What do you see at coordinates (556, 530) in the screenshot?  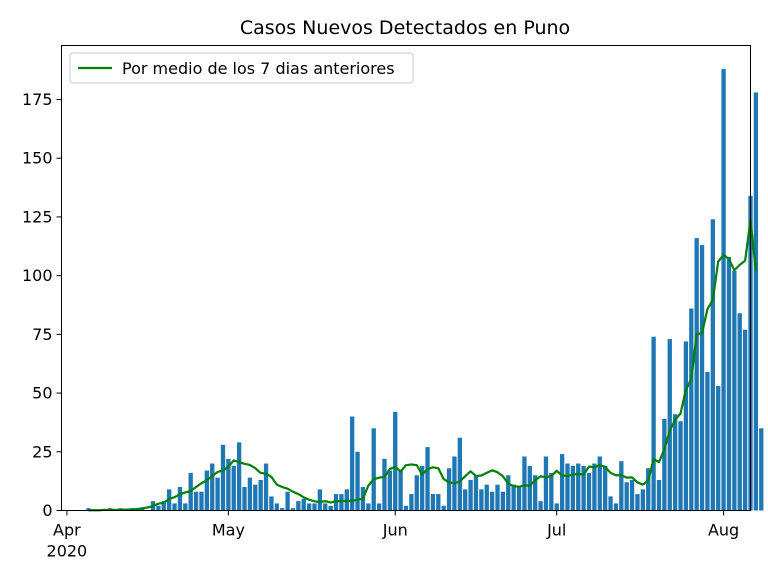 I see `x-tick-label: Jul` at bounding box center [556, 530].